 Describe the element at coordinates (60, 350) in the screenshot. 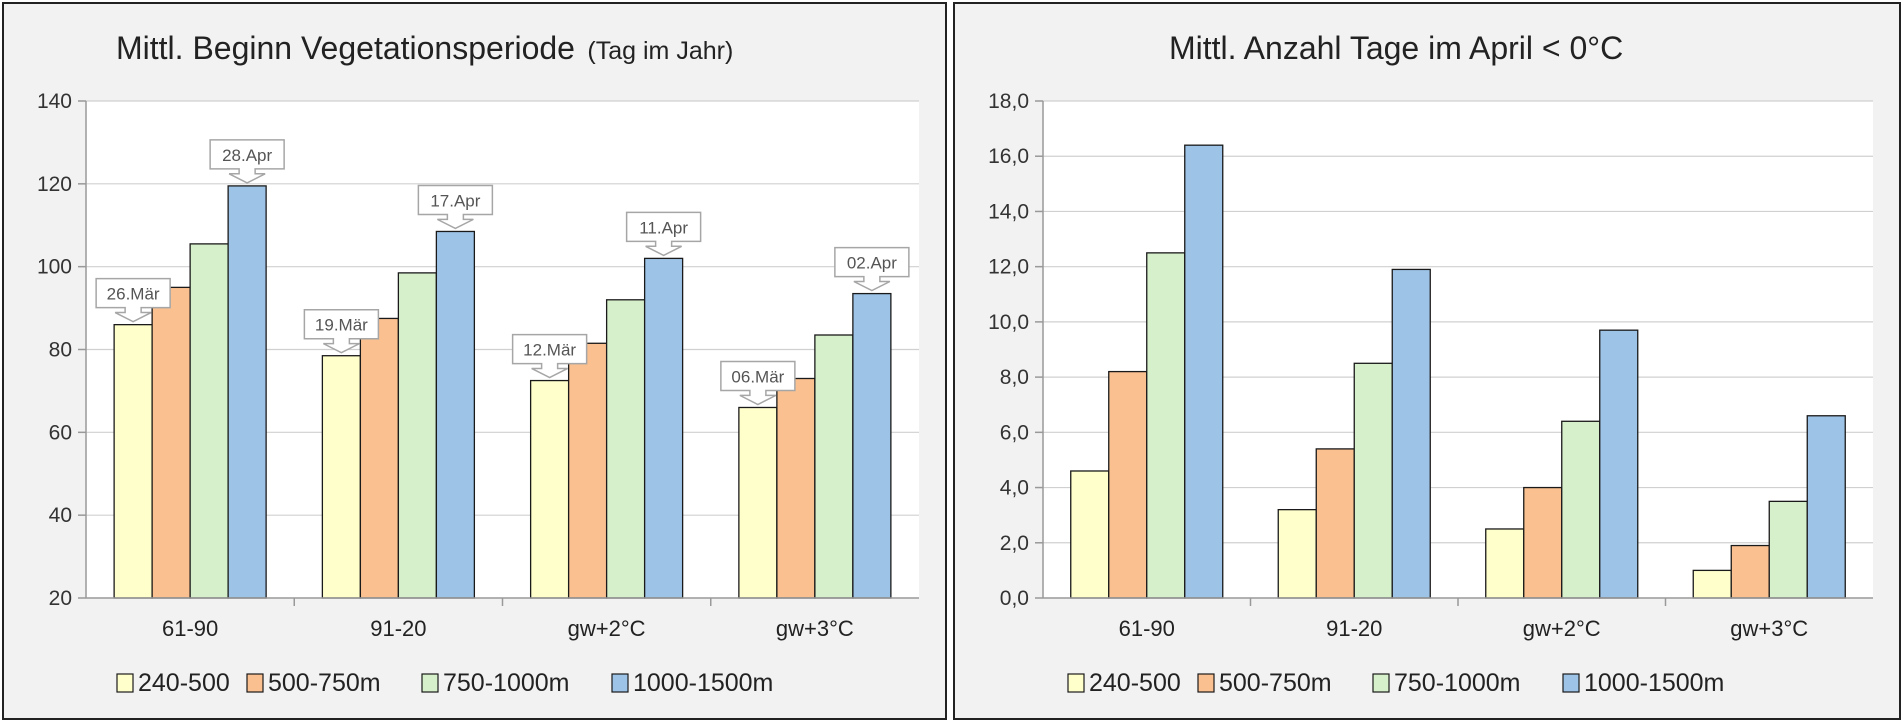

I see `y-tick-label: 80` at that location.